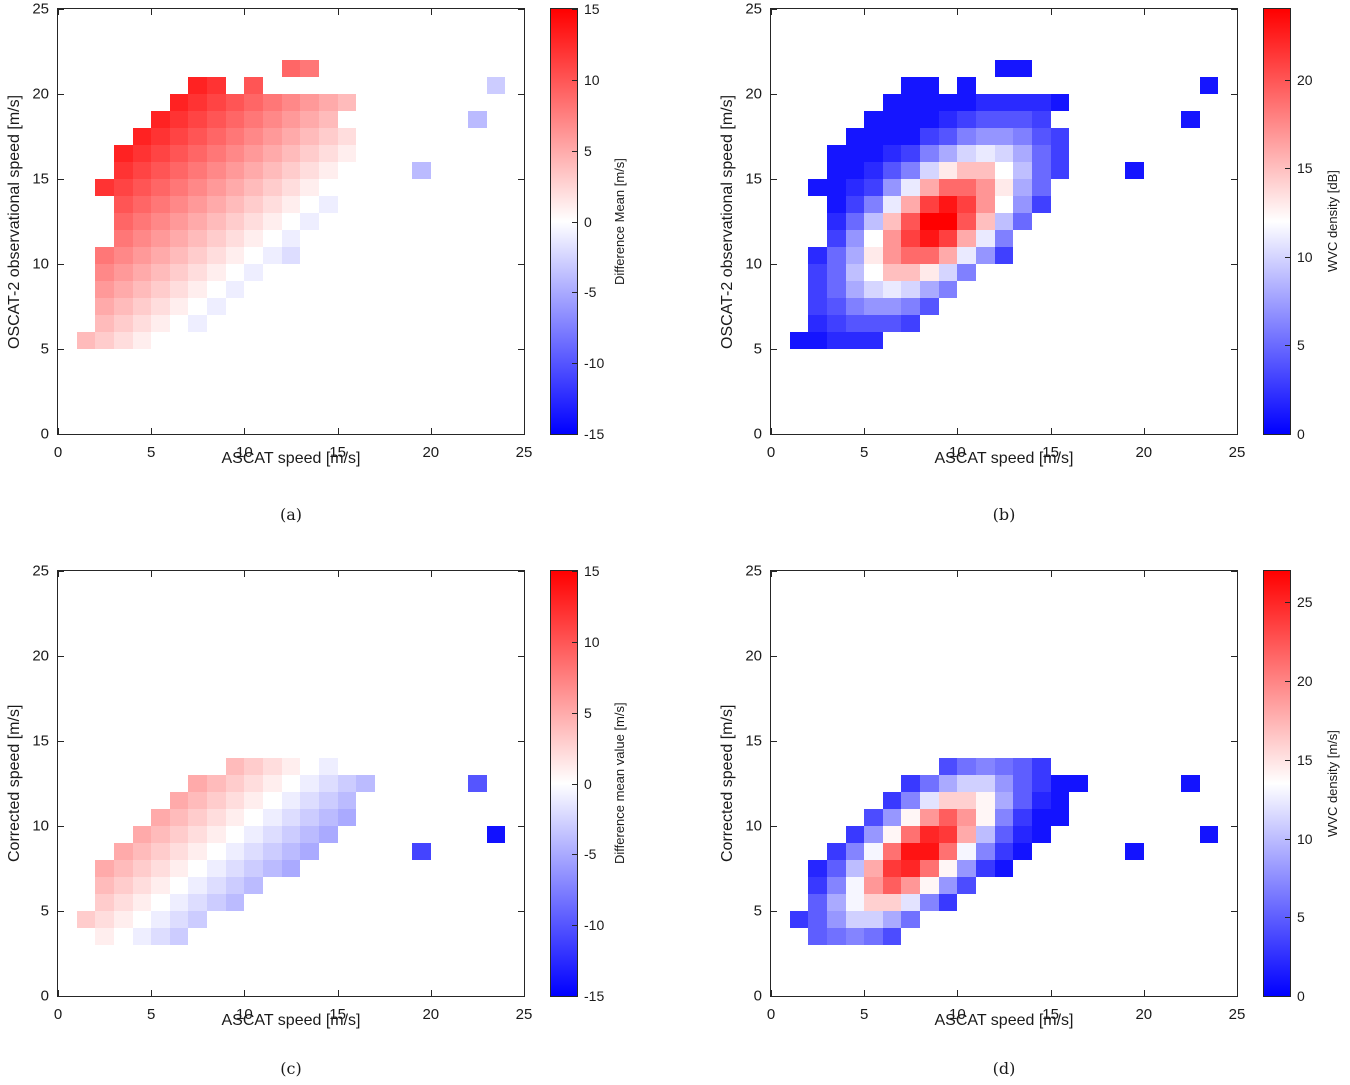  Describe the element at coordinates (594, 925) in the screenshot. I see `colorbar-tick-label: -10` at that location.